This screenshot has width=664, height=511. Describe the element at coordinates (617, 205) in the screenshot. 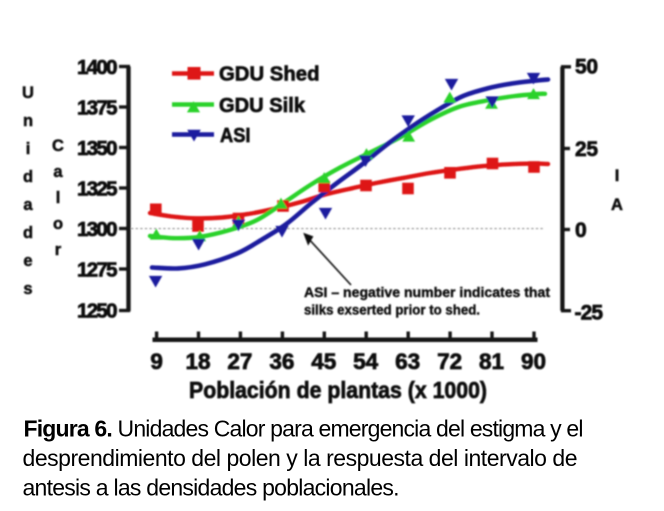

I see `svg-text: A` at that location.